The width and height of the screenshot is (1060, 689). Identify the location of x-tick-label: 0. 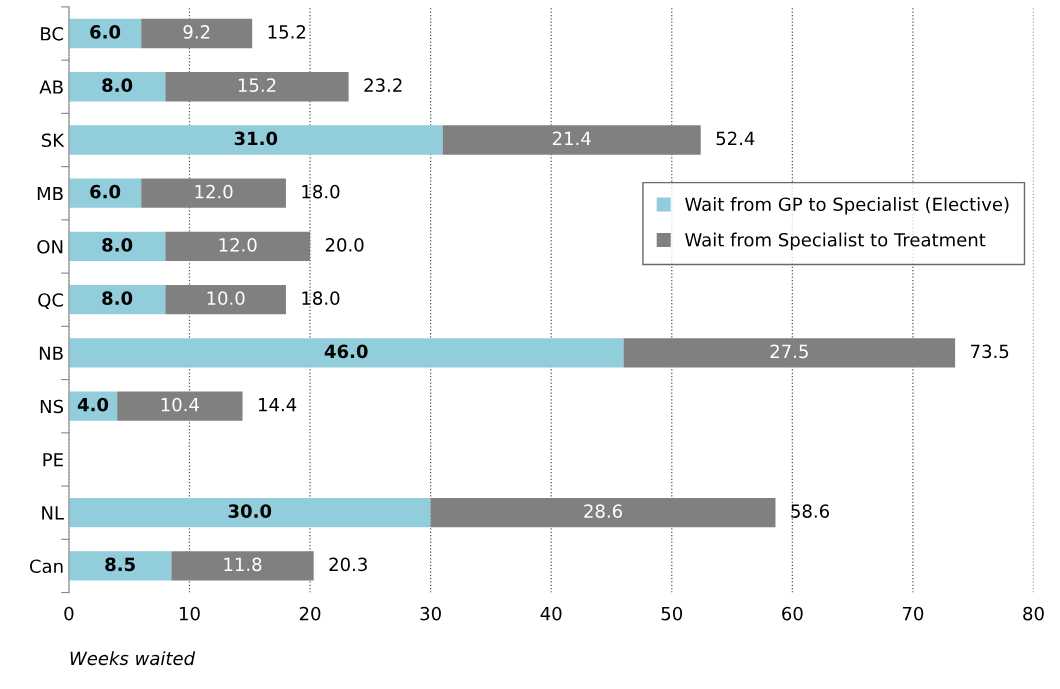
(69, 613).